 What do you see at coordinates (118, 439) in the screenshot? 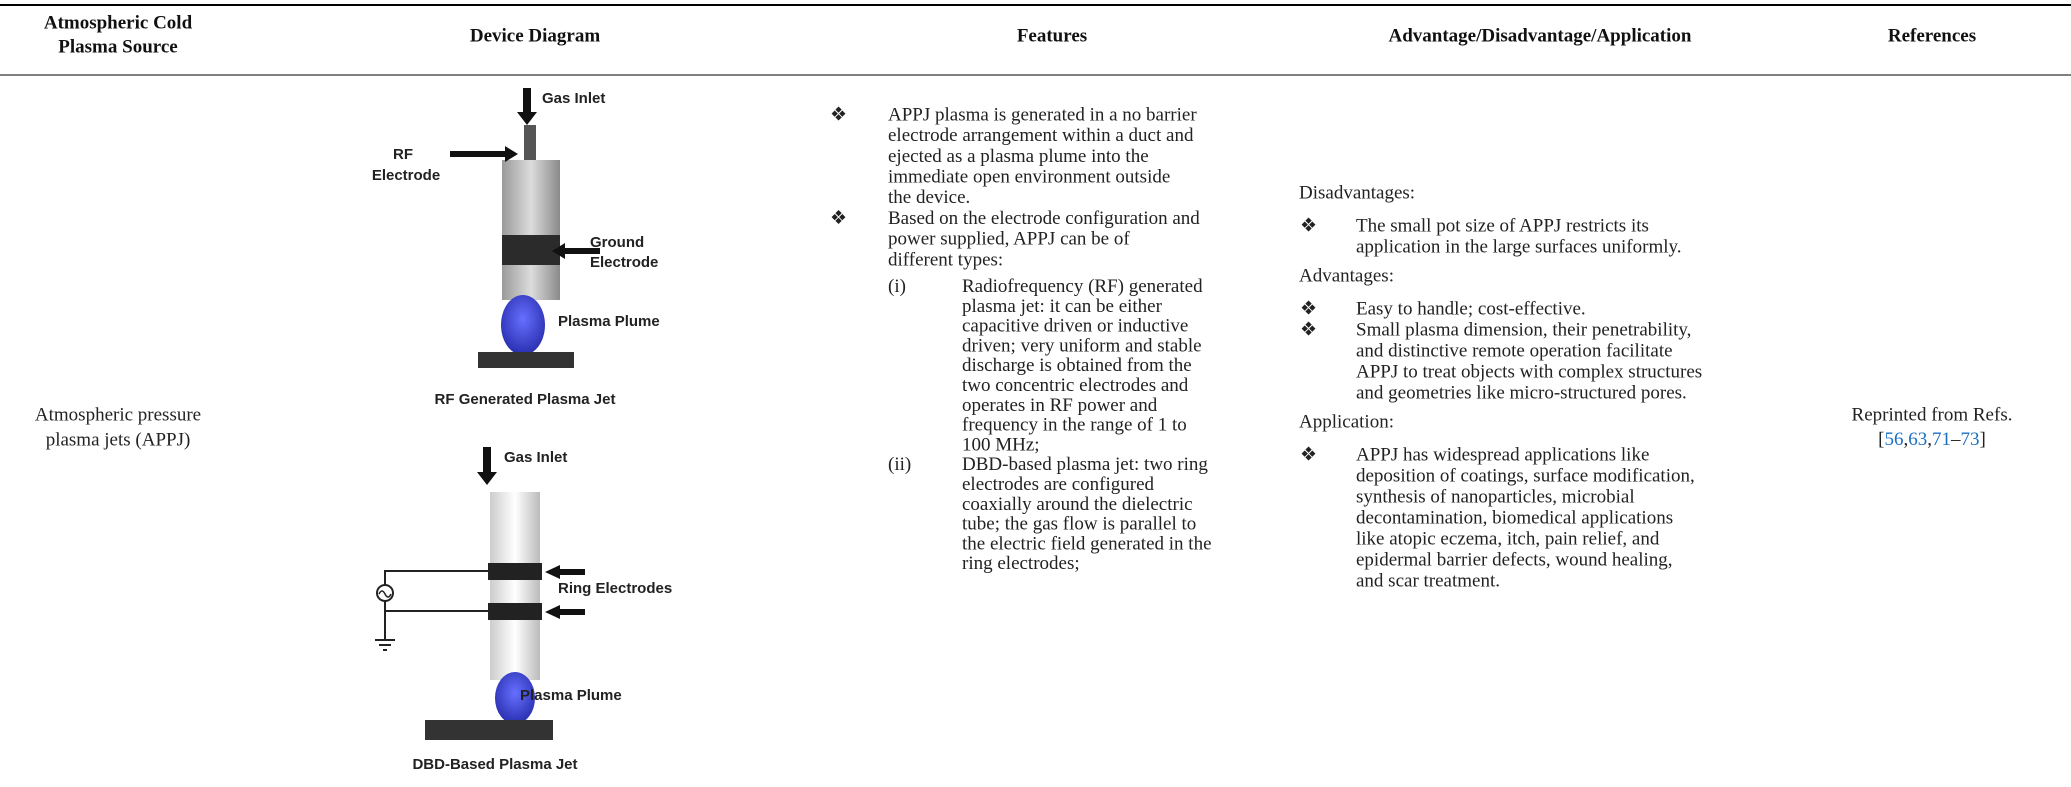
I see `source-name: plasma jets (APPJ)` at bounding box center [118, 439].